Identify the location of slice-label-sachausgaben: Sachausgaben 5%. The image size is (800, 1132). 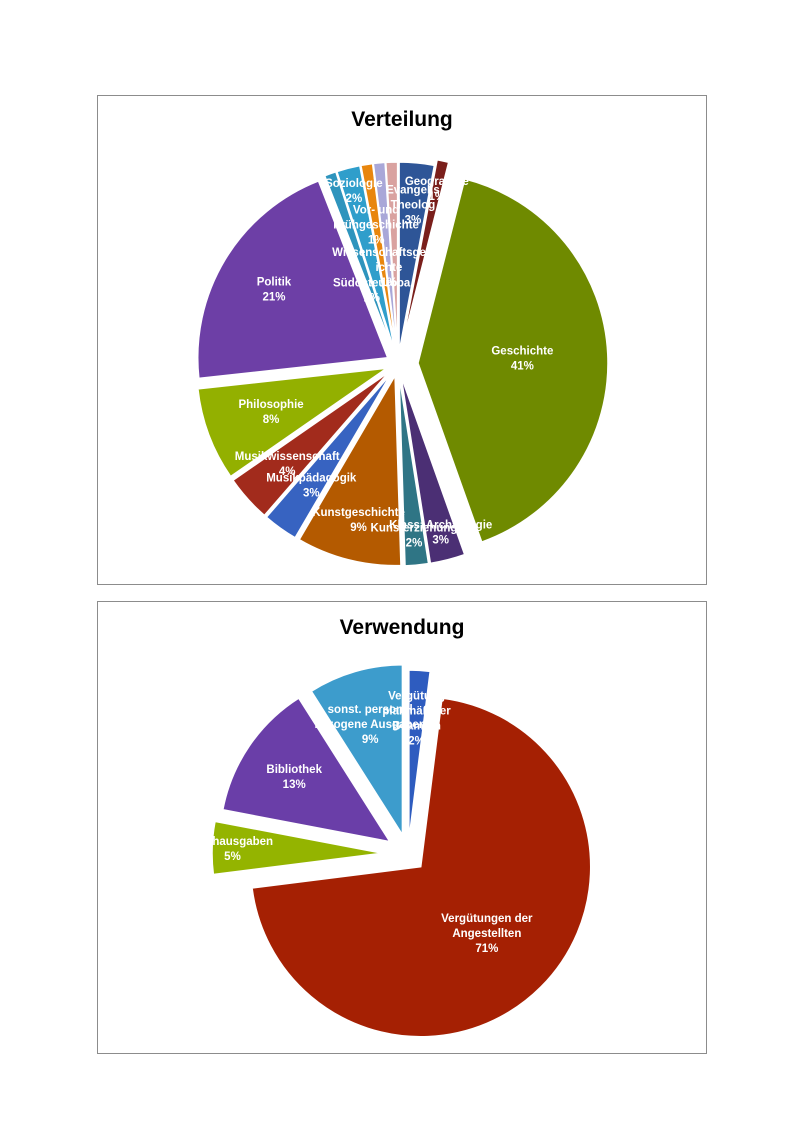
(232, 849).